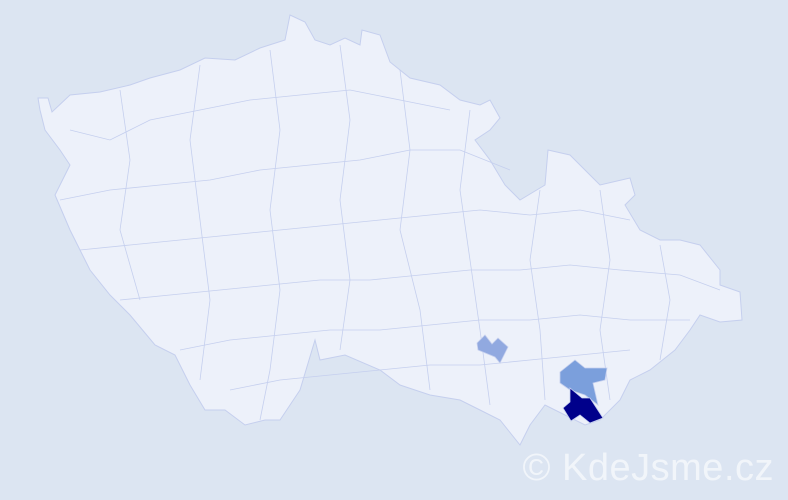 The image size is (788, 500). I want to click on district-level-low, so click(492, 349).